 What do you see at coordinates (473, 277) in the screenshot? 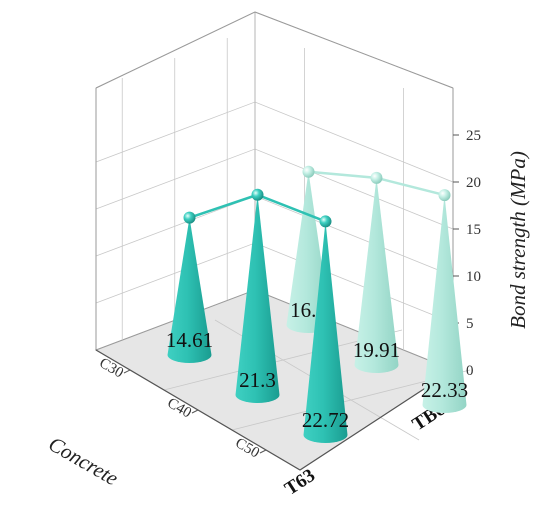
I see `z-tick-label: 10` at bounding box center [473, 277].